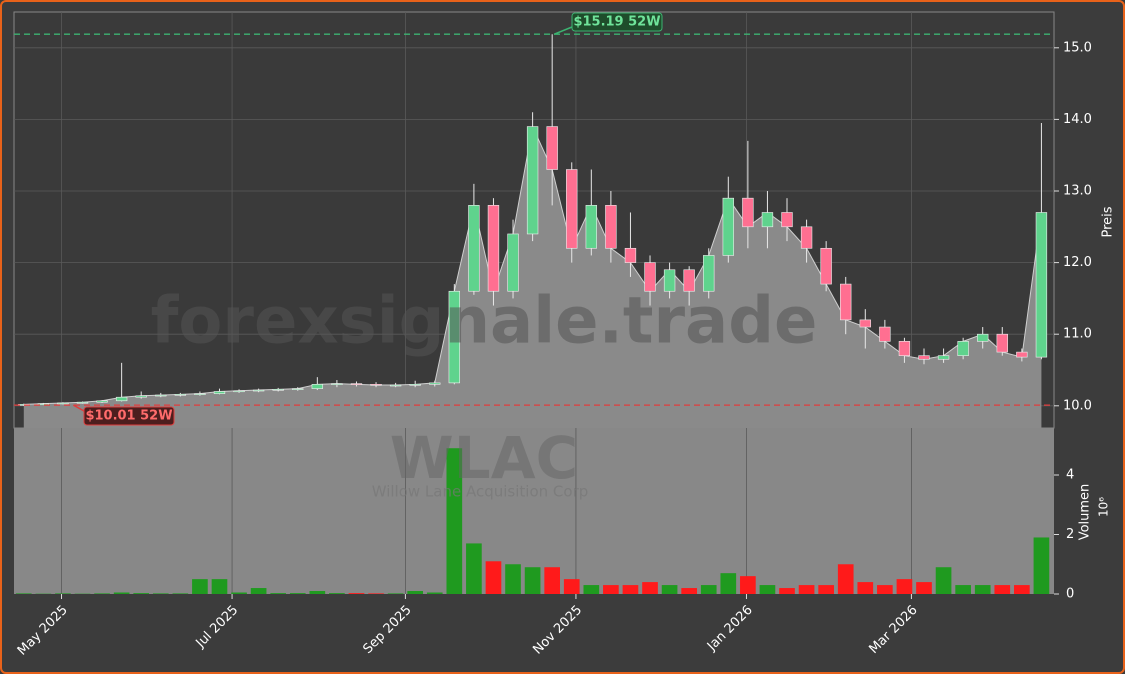  Describe the element at coordinates (480, 492) in the screenshot. I see `company-watermark: Willow Lane Acquisition Corp` at that location.